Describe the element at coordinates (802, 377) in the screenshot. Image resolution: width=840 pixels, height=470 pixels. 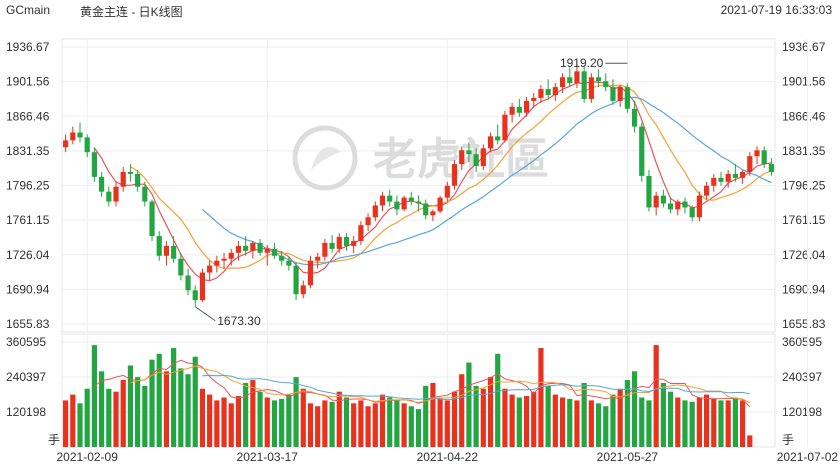
I see `volume-tick-right: 240397` at that location.